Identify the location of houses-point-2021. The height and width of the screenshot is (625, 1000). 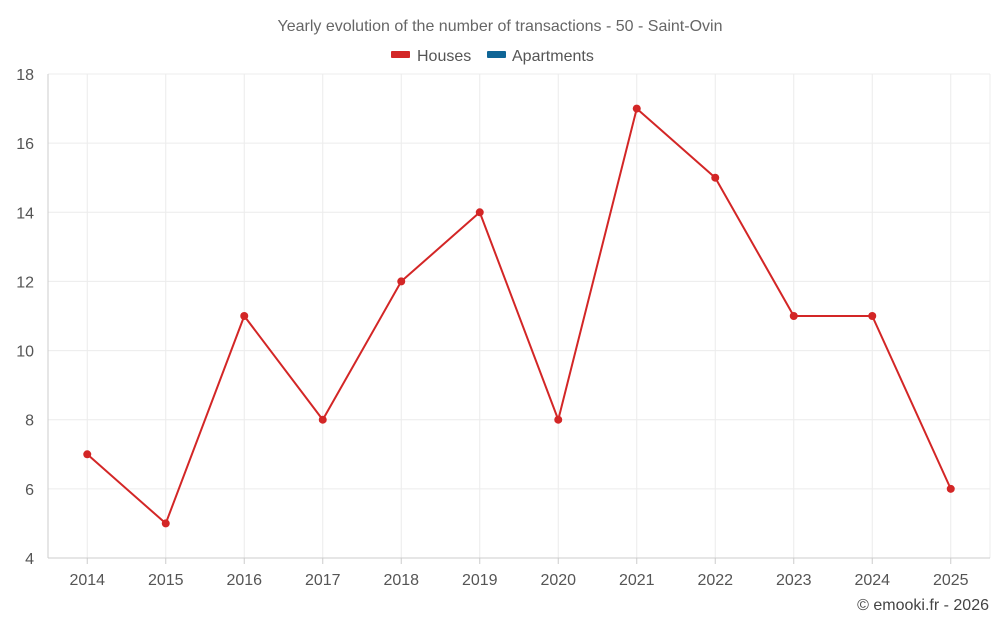
(636, 108).